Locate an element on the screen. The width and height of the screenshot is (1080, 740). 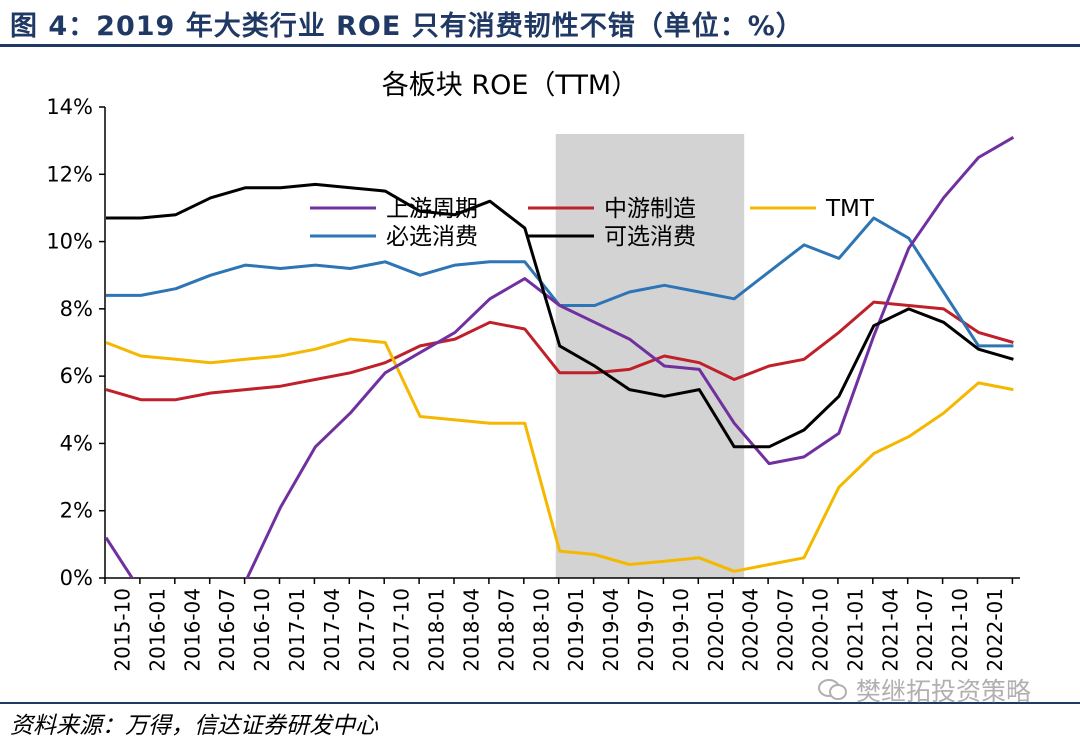
legend-label: 必选消费 is located at coordinates (432, 237).